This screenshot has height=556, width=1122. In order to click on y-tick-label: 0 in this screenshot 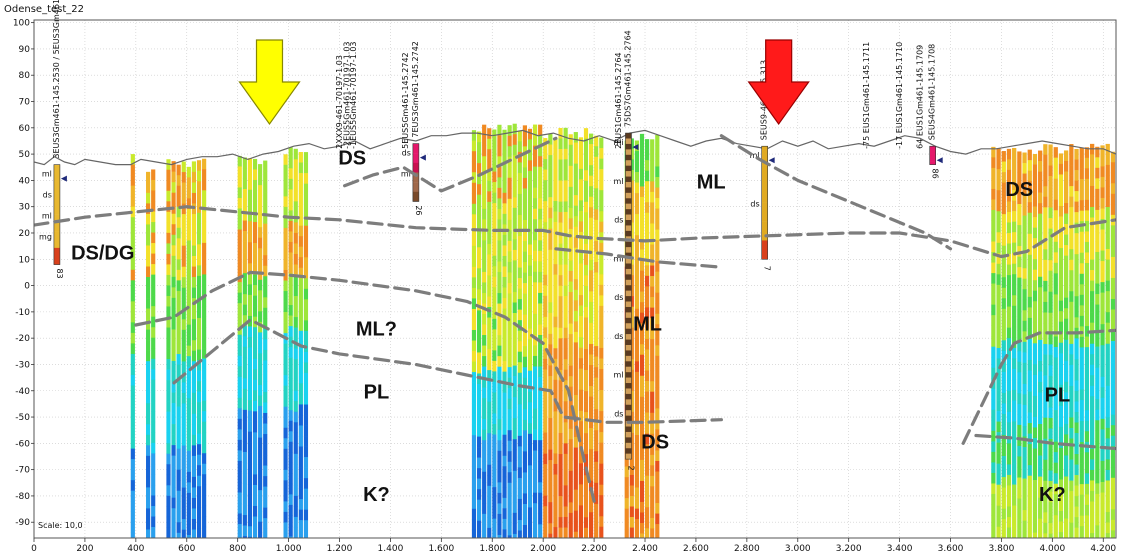, I will do `click(27, 287)`.